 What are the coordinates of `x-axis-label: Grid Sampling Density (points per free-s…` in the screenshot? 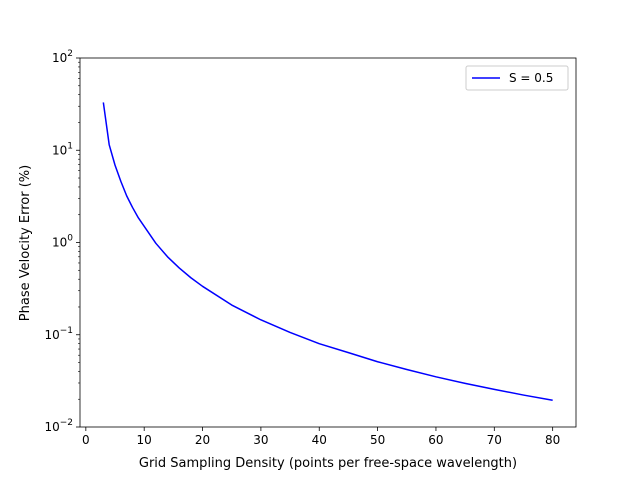 It's located at (328, 463).